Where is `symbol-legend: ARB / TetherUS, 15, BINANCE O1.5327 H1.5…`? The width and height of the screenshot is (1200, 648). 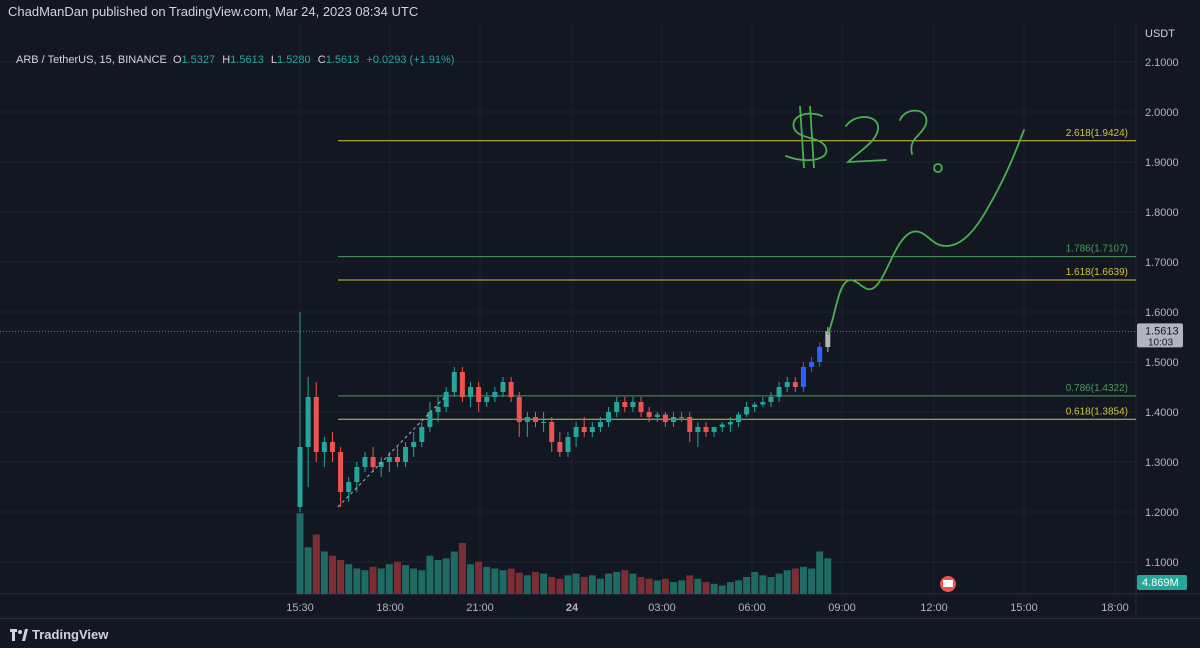
symbol-legend: ARB / TetherUS, 15, BINANCE O1.5327 H1.5… is located at coordinates (237, 60).